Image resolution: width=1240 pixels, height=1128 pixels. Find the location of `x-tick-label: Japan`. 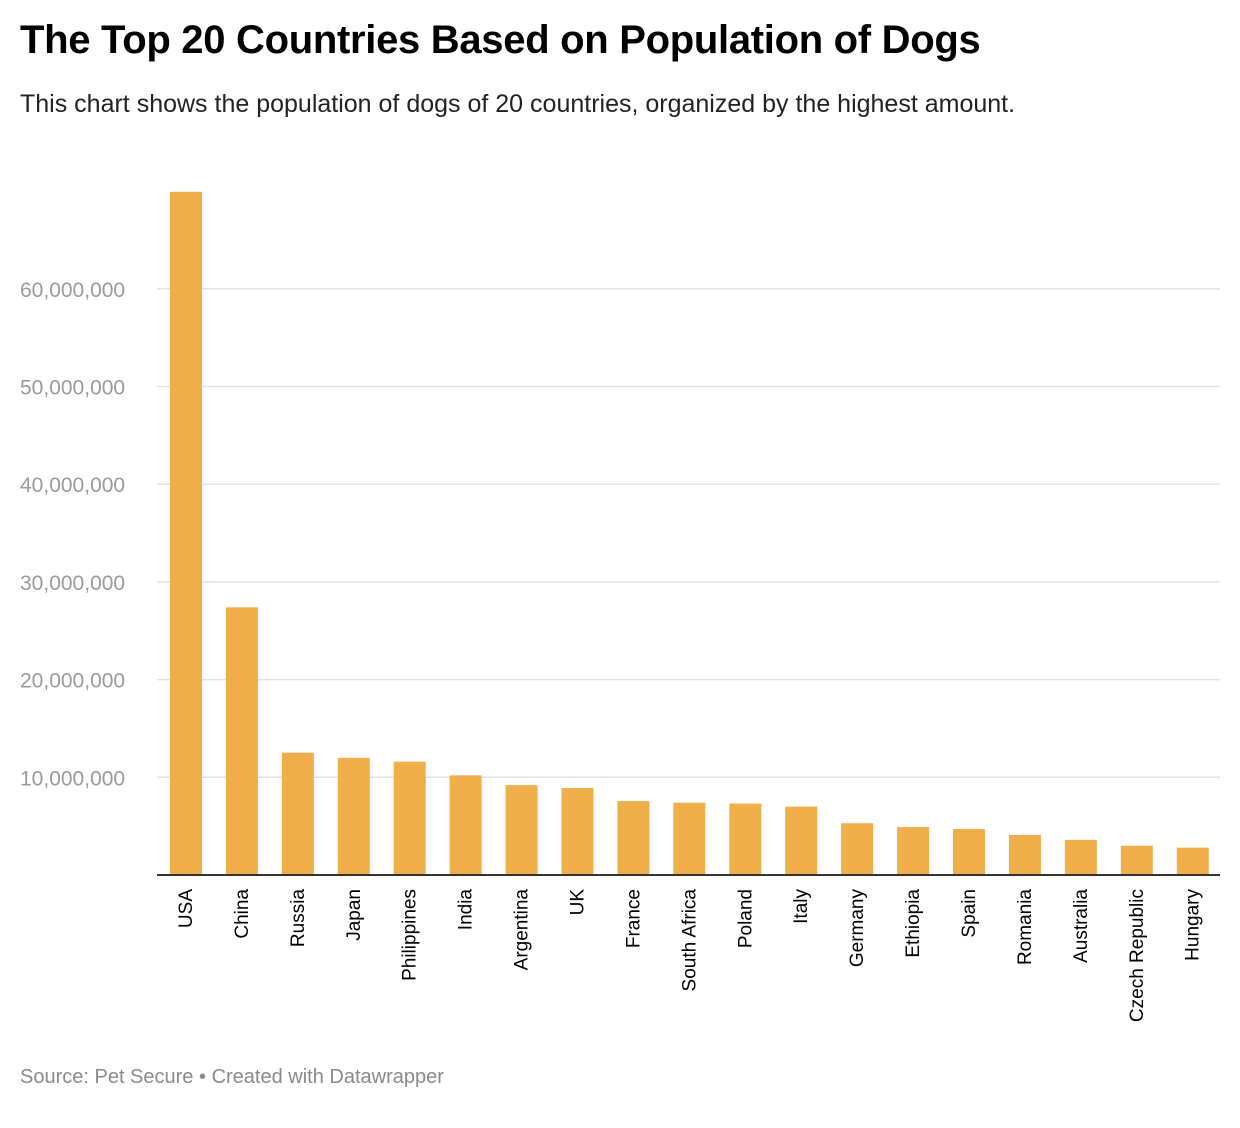

x-tick-label: Japan is located at coordinates (354, 915).